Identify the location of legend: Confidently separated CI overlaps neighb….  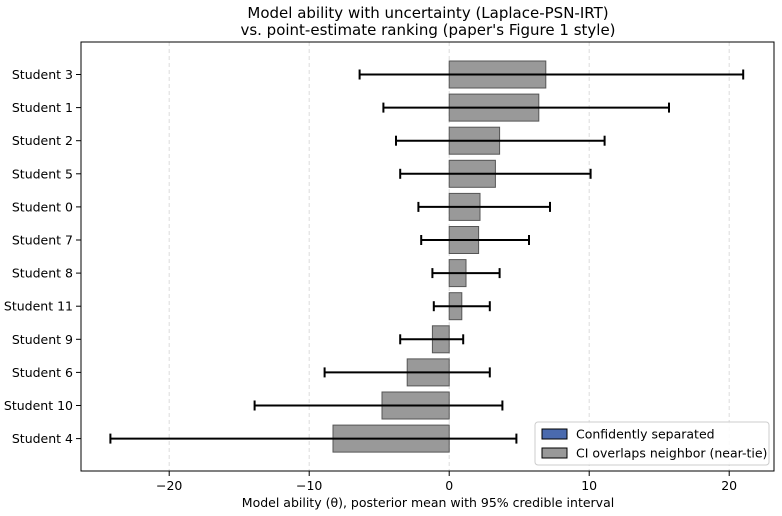
(652, 443).